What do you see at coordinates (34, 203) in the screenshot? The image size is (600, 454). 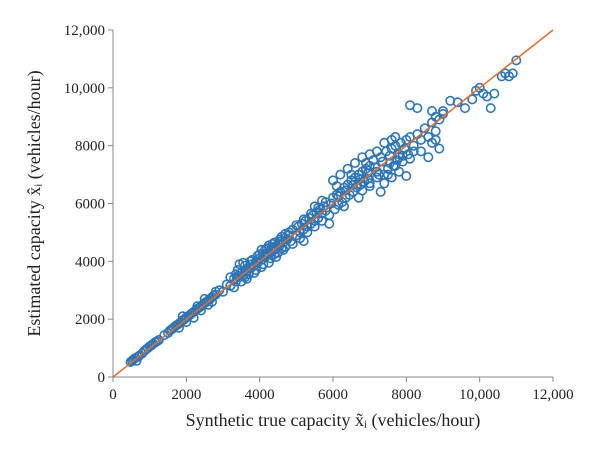 I see `y-axis-title: Estimated capacity x̂ᵢ (vehicles/hour)` at bounding box center [34, 203].